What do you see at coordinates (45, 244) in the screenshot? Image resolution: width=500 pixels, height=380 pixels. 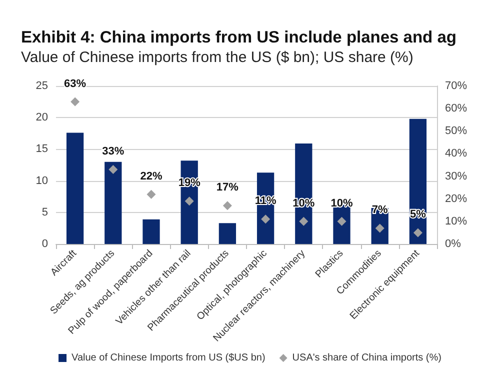 I see `y-tick-label: 0` at bounding box center [45, 244].